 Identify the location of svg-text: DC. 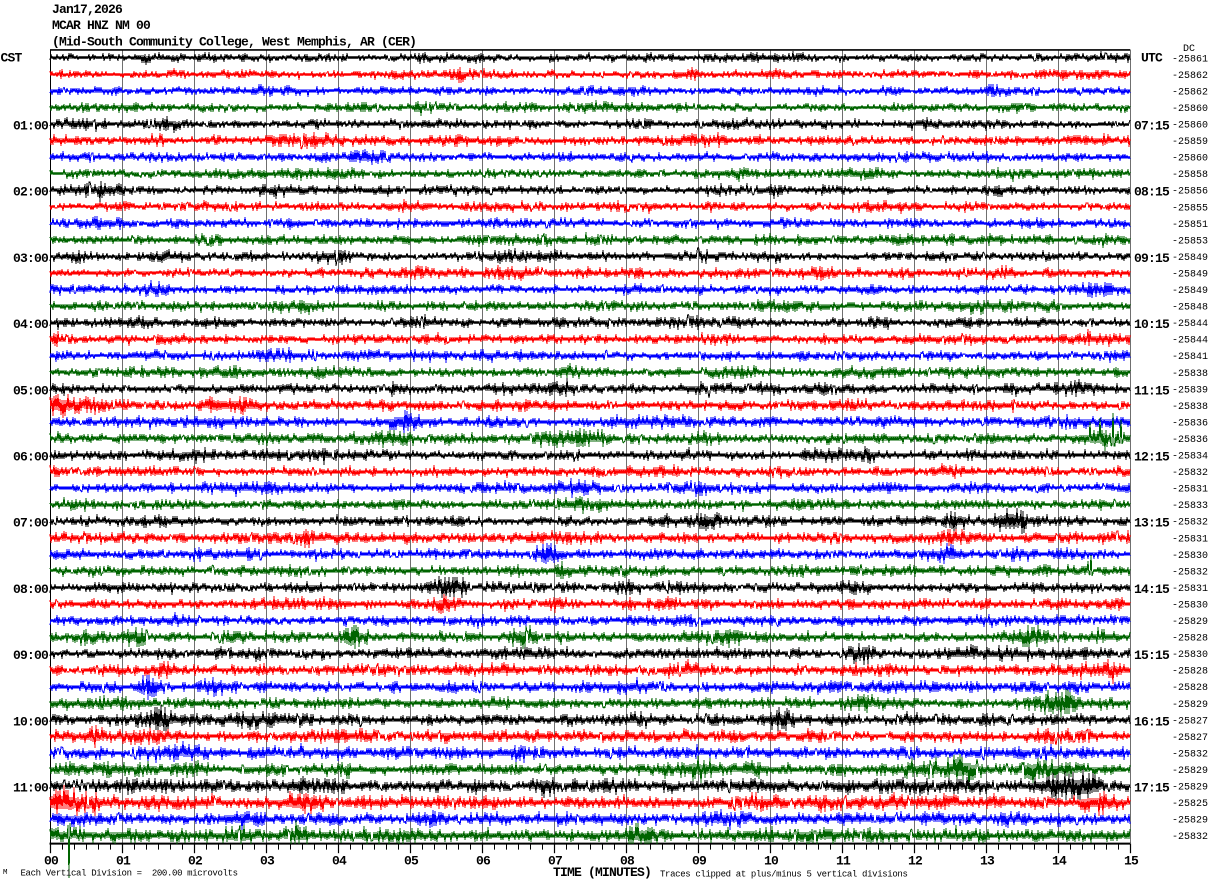
(1189, 49).